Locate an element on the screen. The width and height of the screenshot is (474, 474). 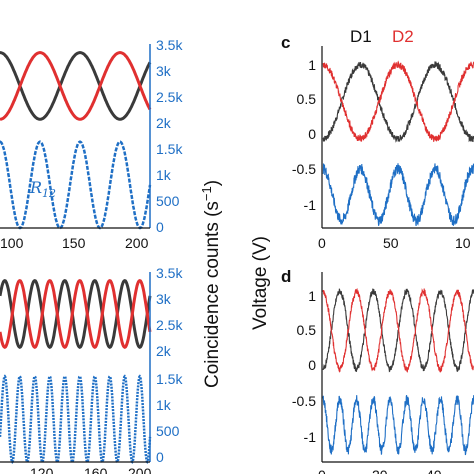
panel-b-series-coincidence is located at coordinates (76, 185).